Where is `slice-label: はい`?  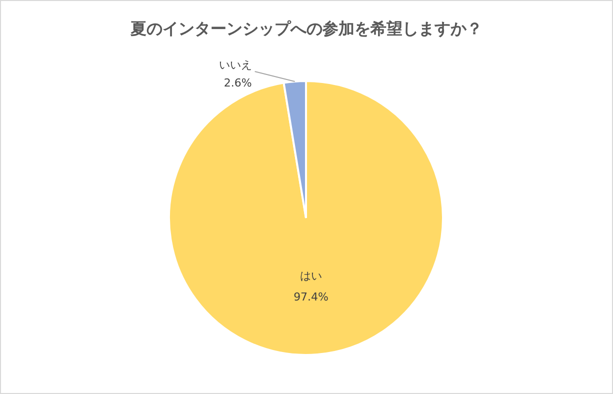 slice-label: はい is located at coordinates (311, 275).